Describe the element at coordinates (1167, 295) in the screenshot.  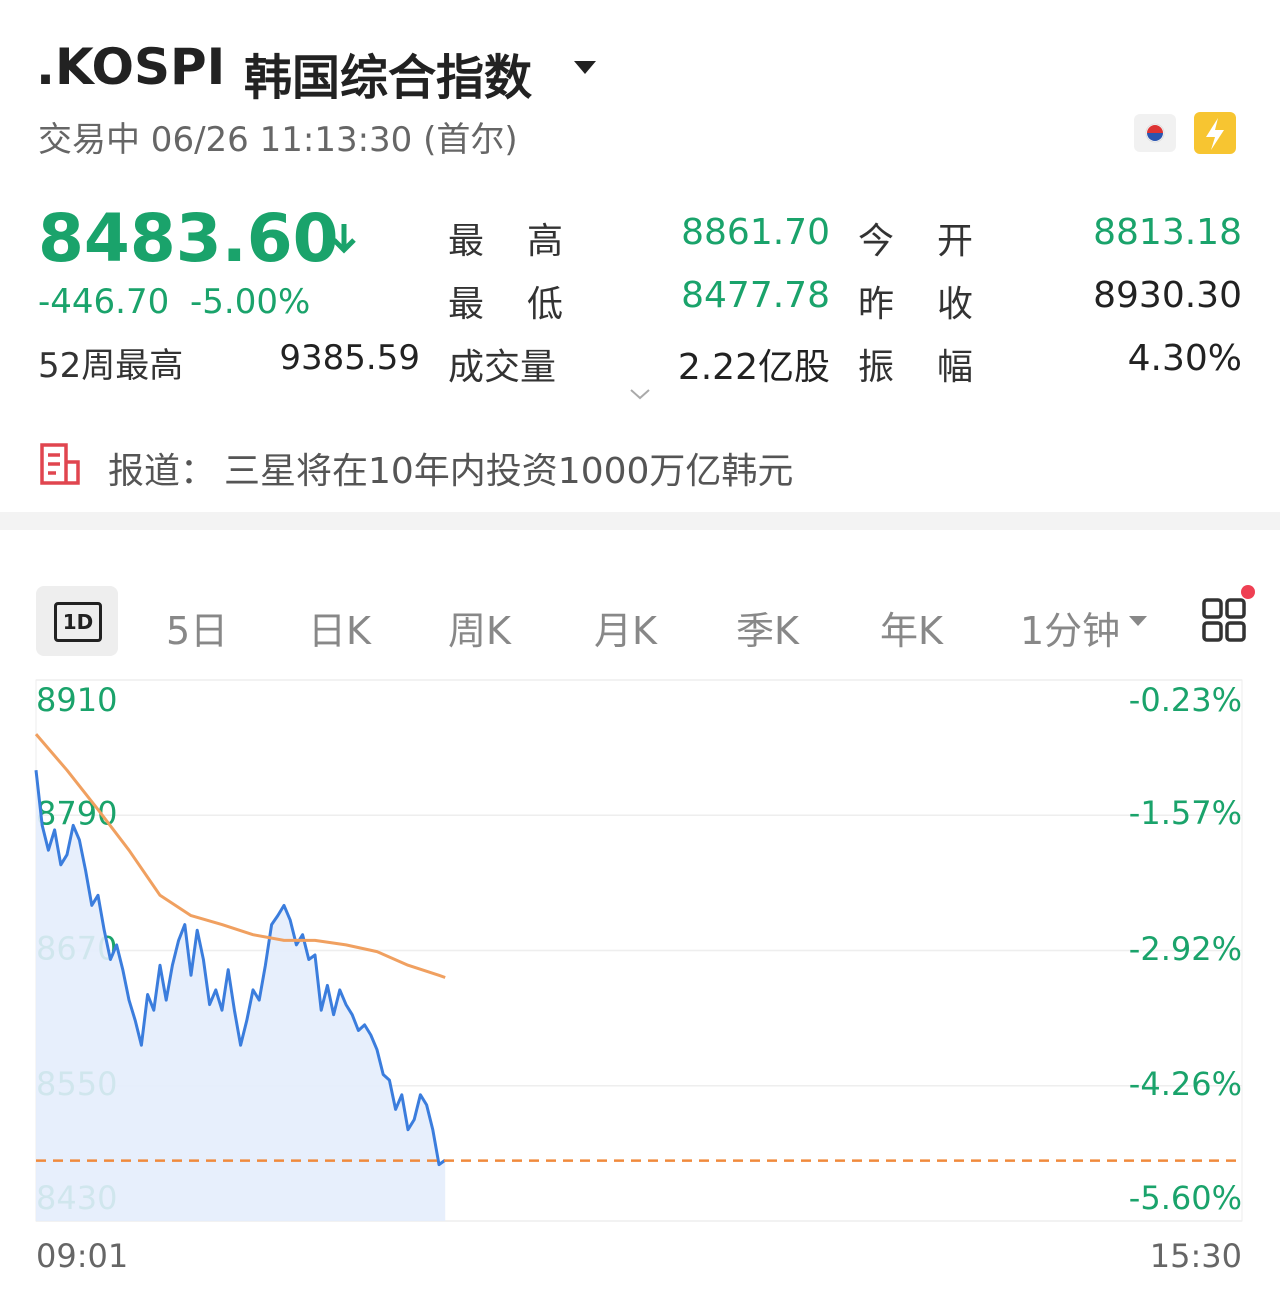
I see `stat-value: 8930.30` at that location.